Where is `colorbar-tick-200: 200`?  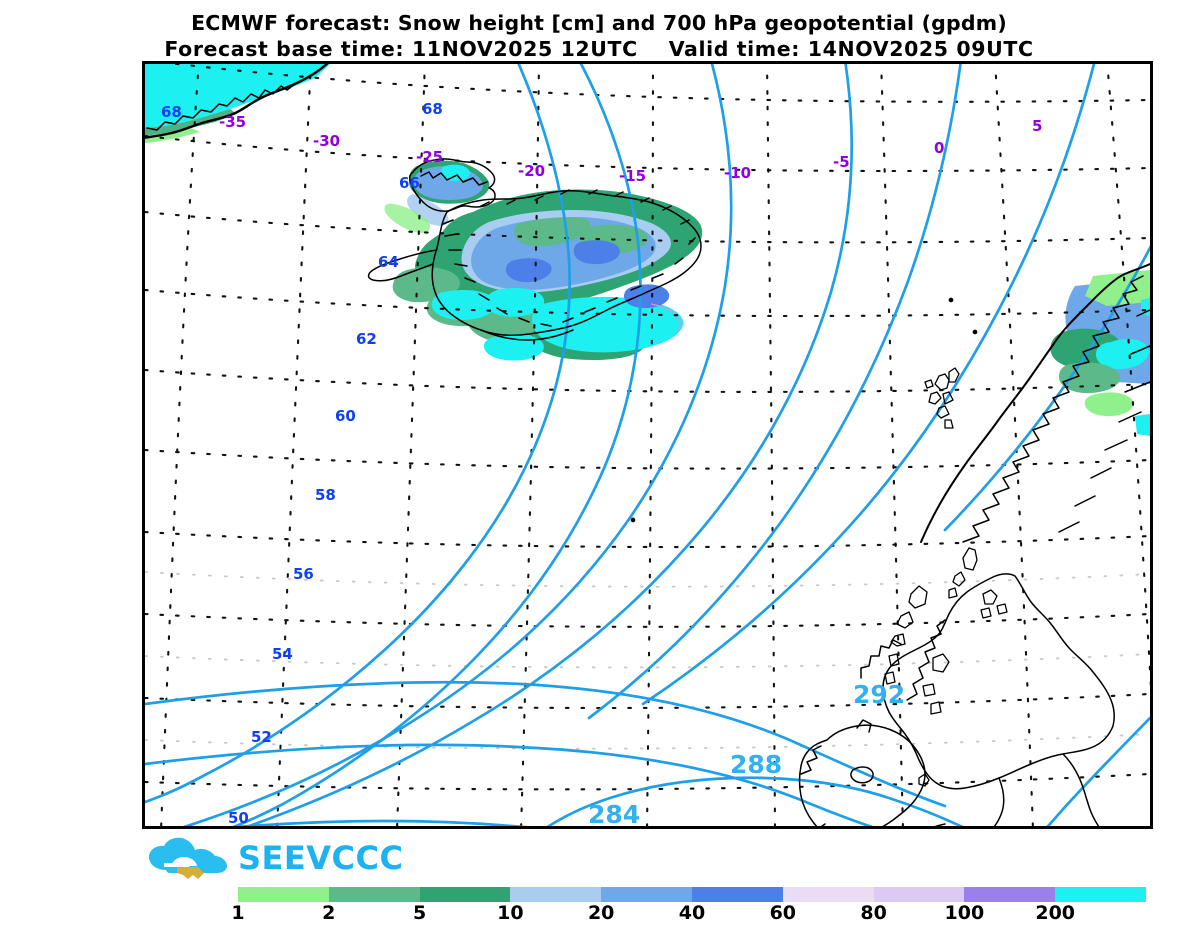 colorbar-tick-200: 200 is located at coordinates (1055, 913).